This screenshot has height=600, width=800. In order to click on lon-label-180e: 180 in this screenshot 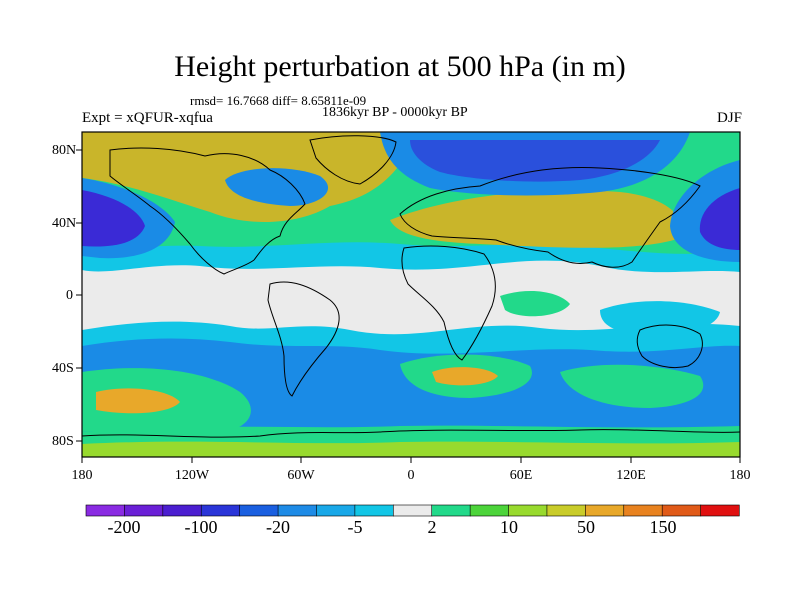, I will do `click(740, 475)`.